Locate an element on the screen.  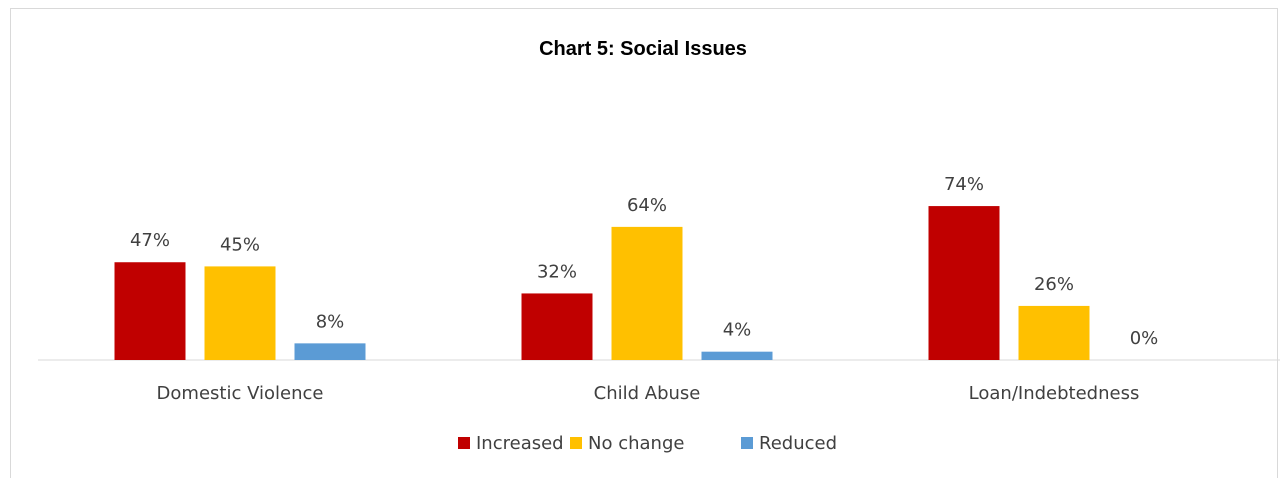
legend-swatch-reduced is located at coordinates (747, 443).